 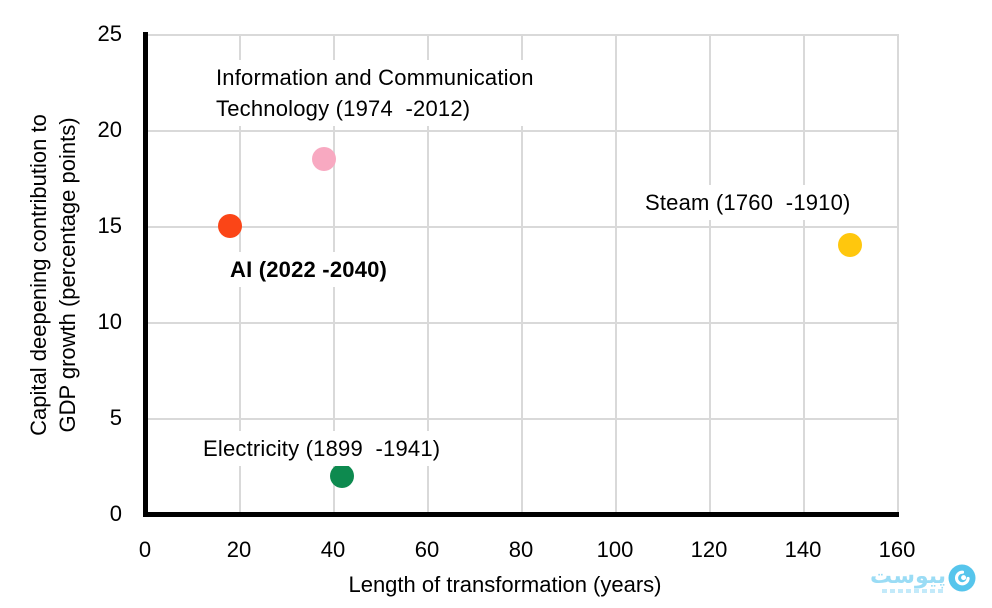 What do you see at coordinates (342, 475) in the screenshot?
I see `point-electricity` at bounding box center [342, 475].